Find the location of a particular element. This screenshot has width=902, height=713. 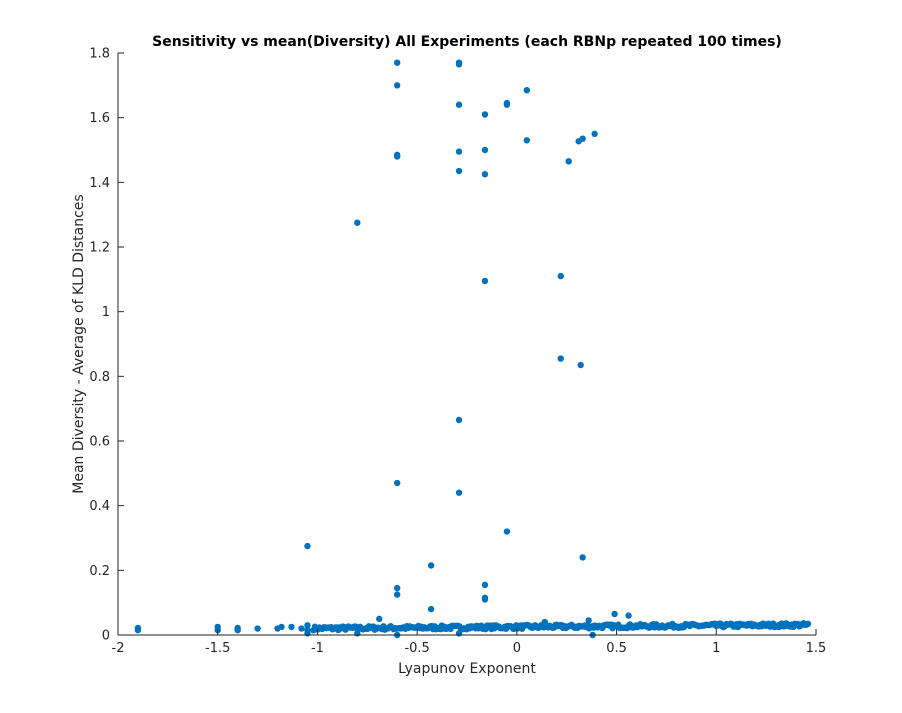

x-tick-label: 0.5 is located at coordinates (616, 648).